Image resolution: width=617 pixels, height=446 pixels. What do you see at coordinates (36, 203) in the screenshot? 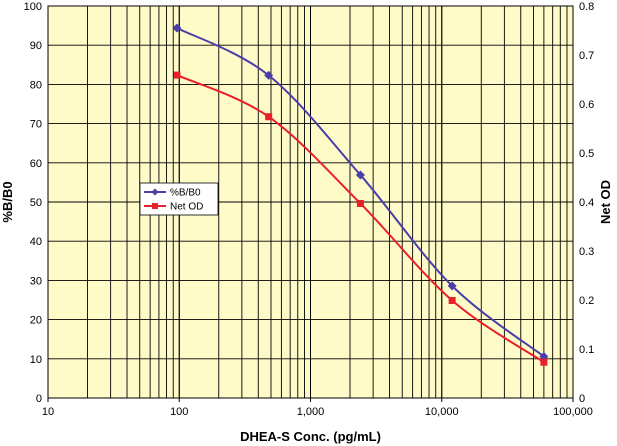
I see `y-left-tick-label: 50` at bounding box center [36, 203].